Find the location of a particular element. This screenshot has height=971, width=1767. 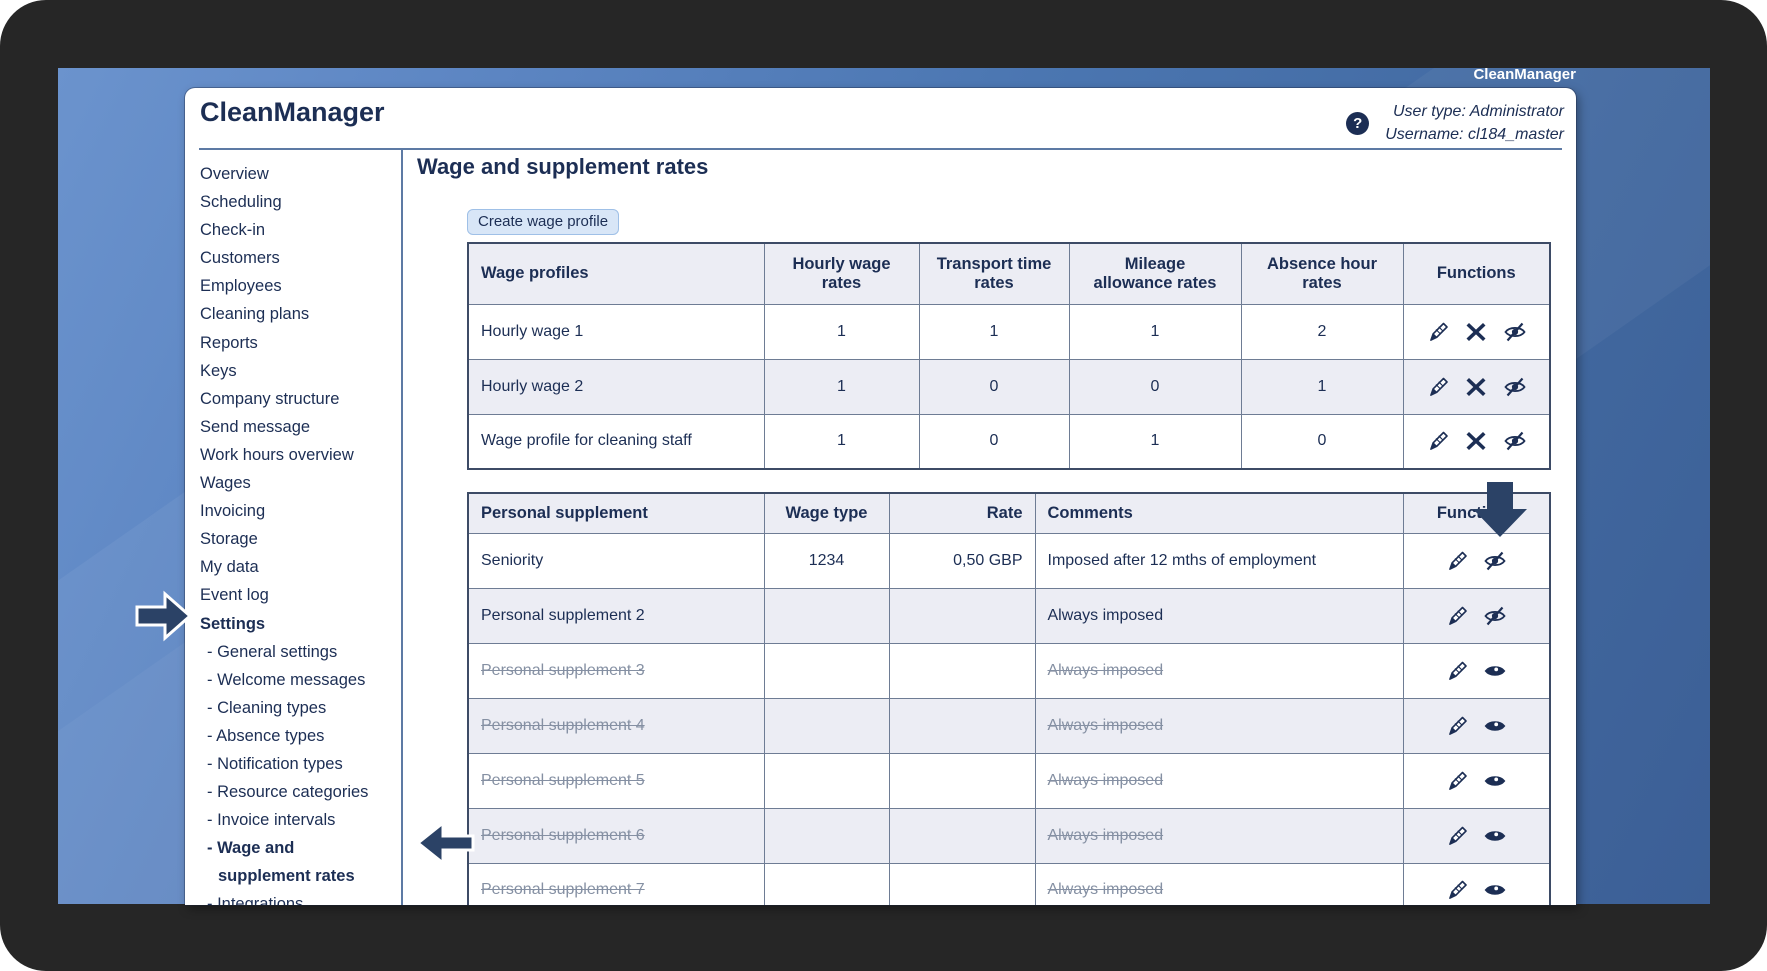

hide-function-pointer-arrow-icon is located at coordinates (1500, 509).